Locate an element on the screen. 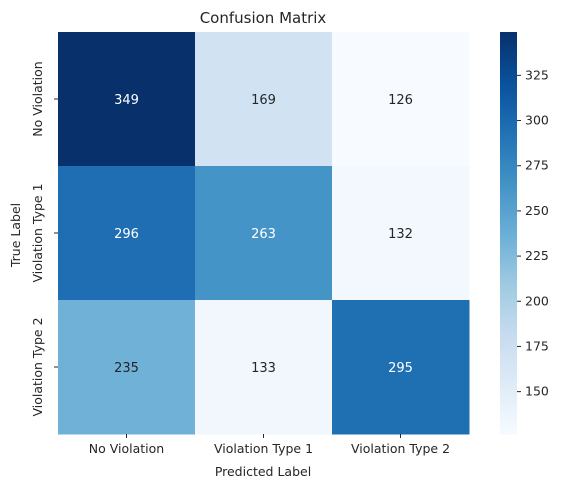 Image resolution: width=567 pixels, height=490 pixels. cell-value-label: 263 is located at coordinates (263, 234).